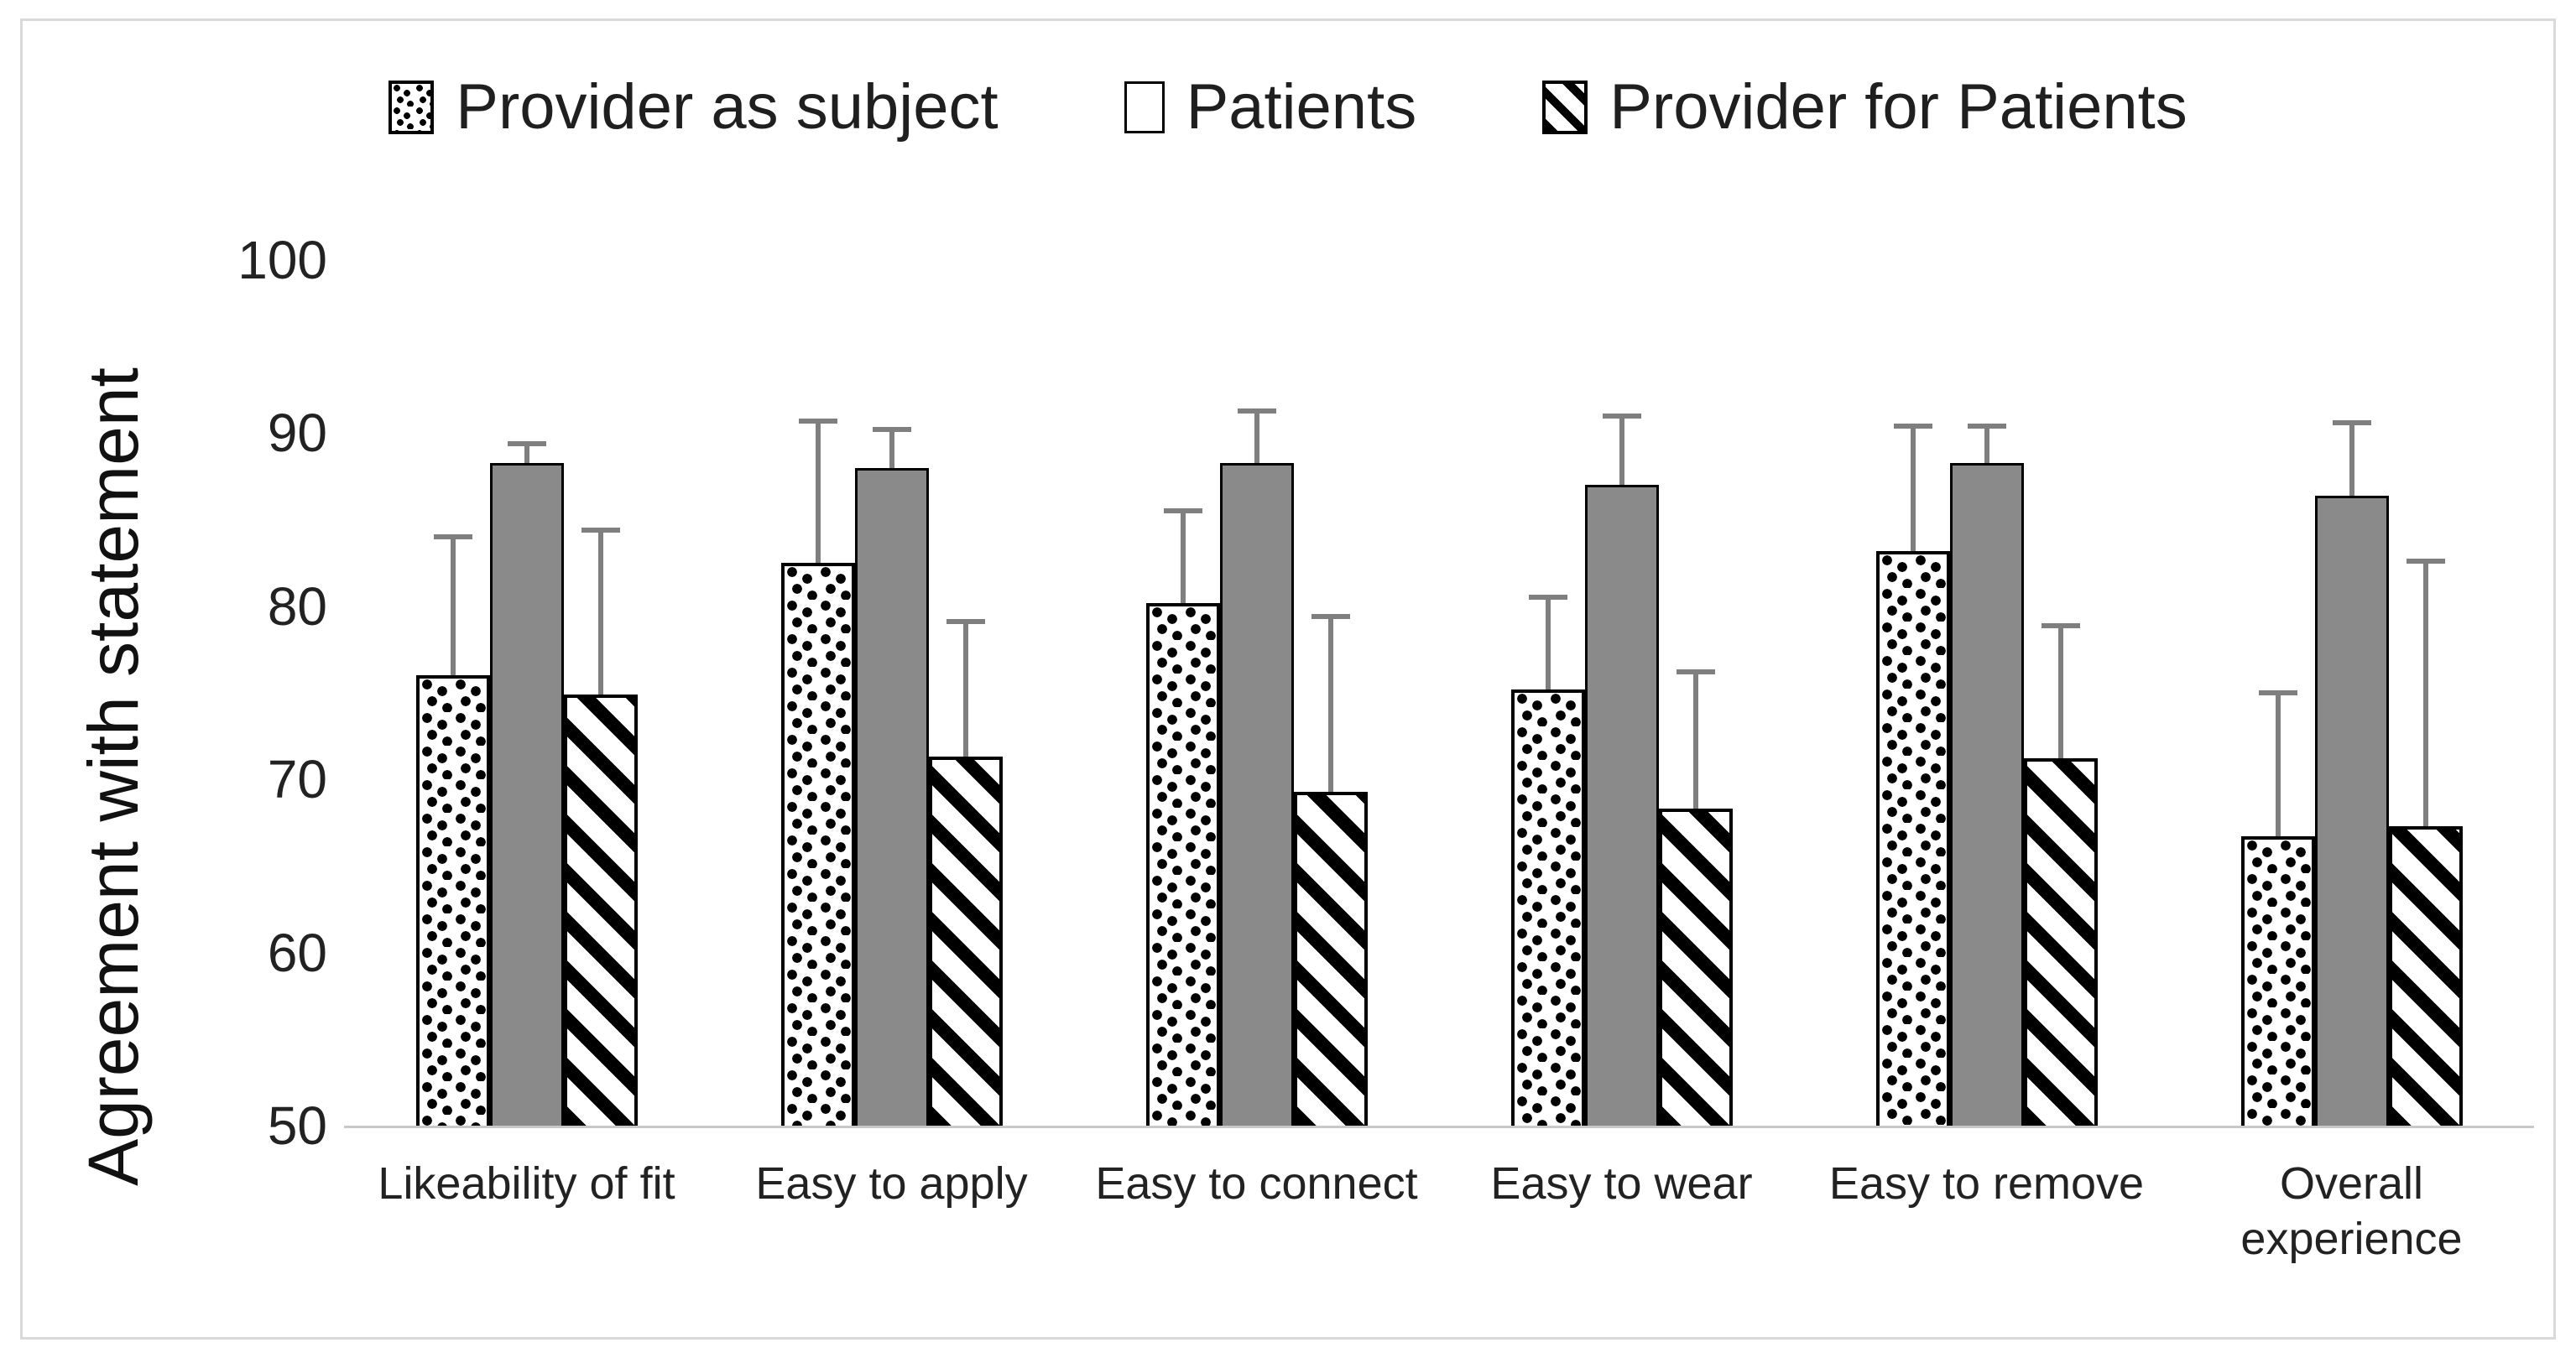 This screenshot has height=1358, width=2576. What do you see at coordinates (1986, 1183) in the screenshot?
I see `x-axis-label-line: Easy to remove` at bounding box center [1986, 1183].